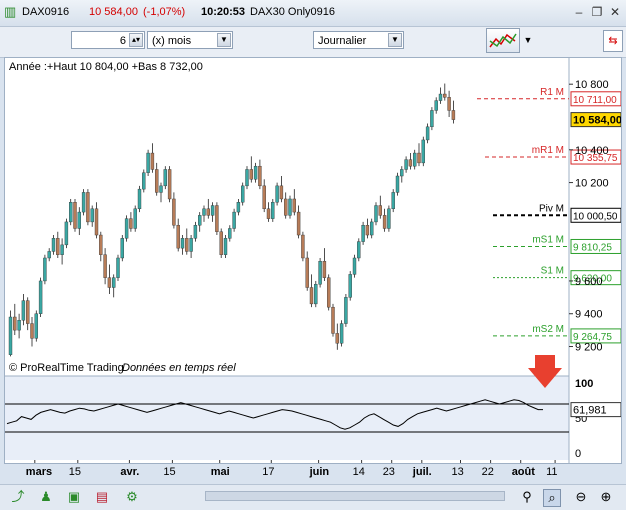  Describe the element at coordinates (595, 216) in the screenshot. I see `pivot-value-label: 10 000,50` at that location.